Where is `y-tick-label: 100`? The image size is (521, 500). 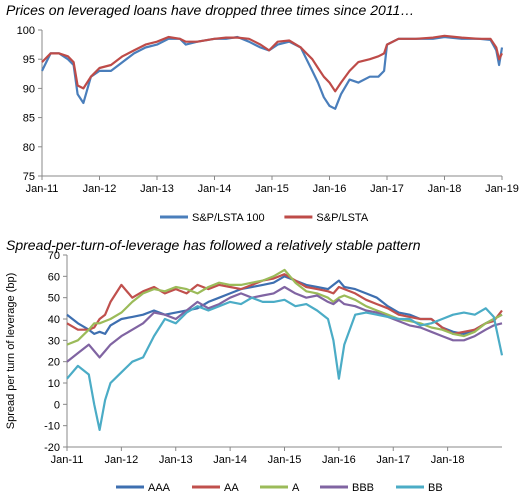 y-tick-label: 100 is located at coordinates (26, 31).